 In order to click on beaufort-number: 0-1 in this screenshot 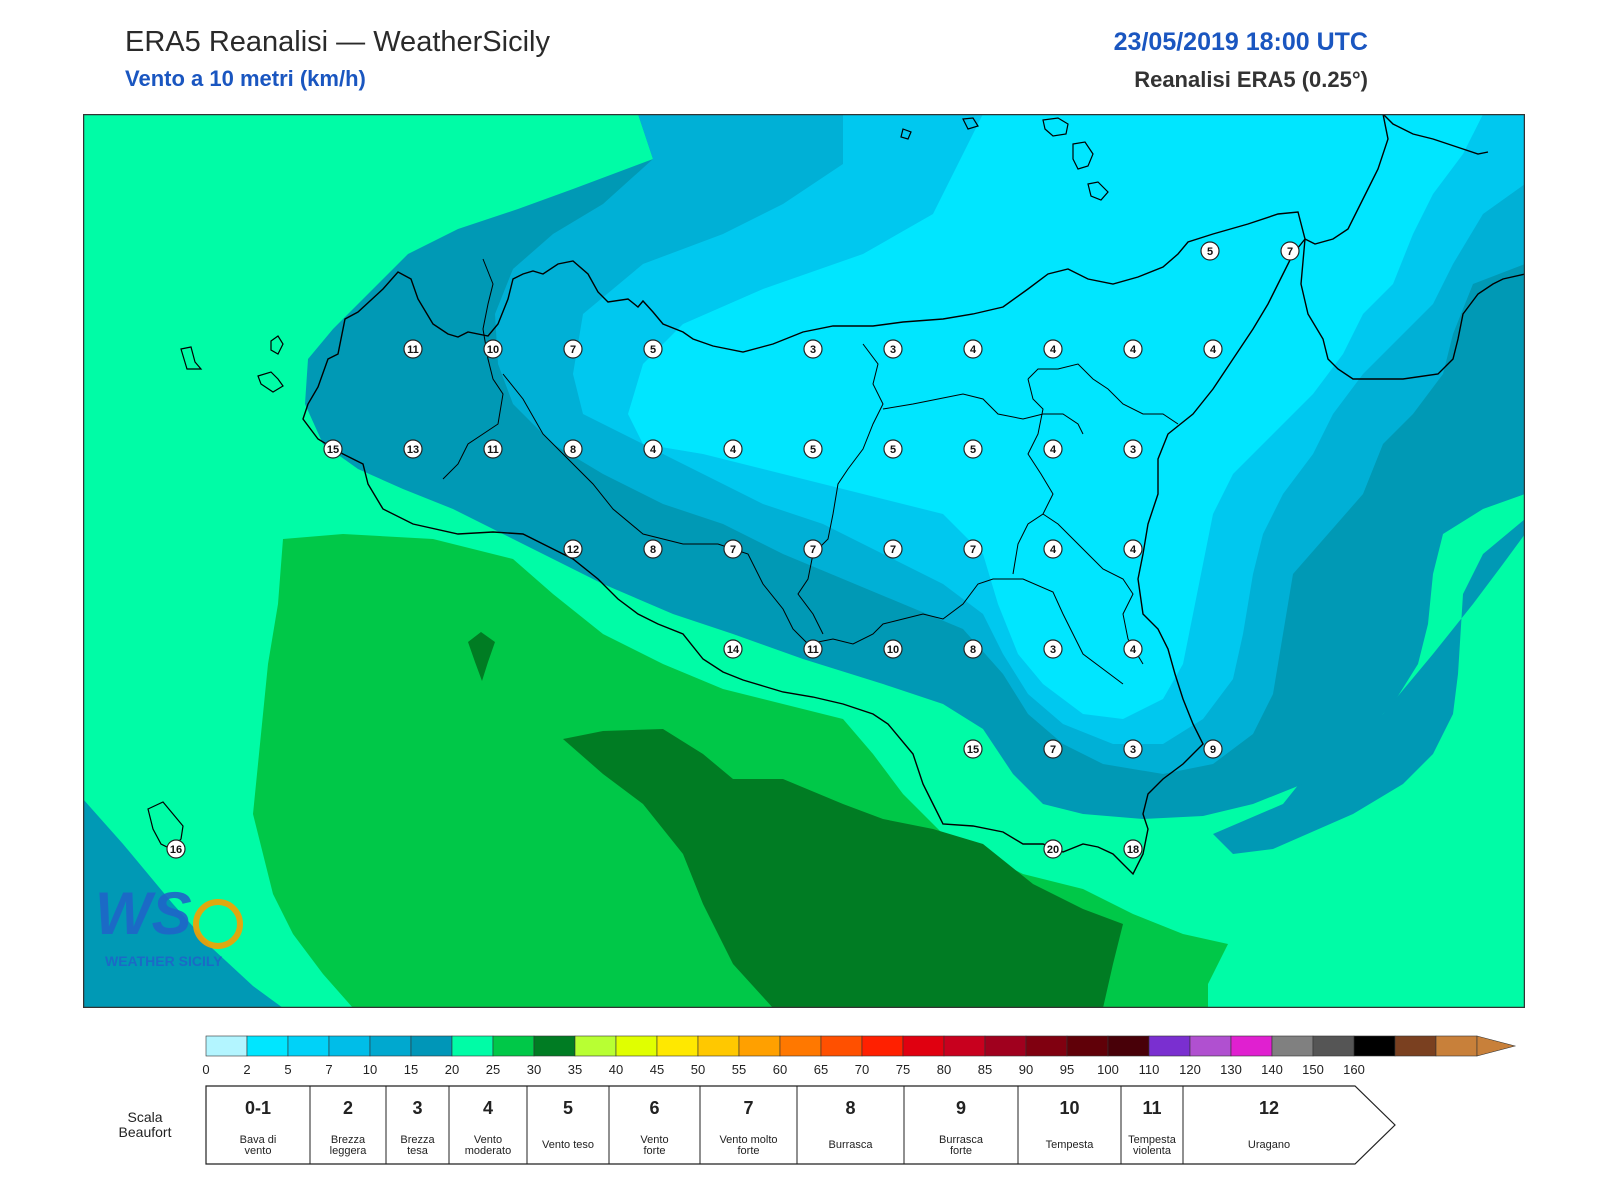, I will do `click(258, 1108)`.